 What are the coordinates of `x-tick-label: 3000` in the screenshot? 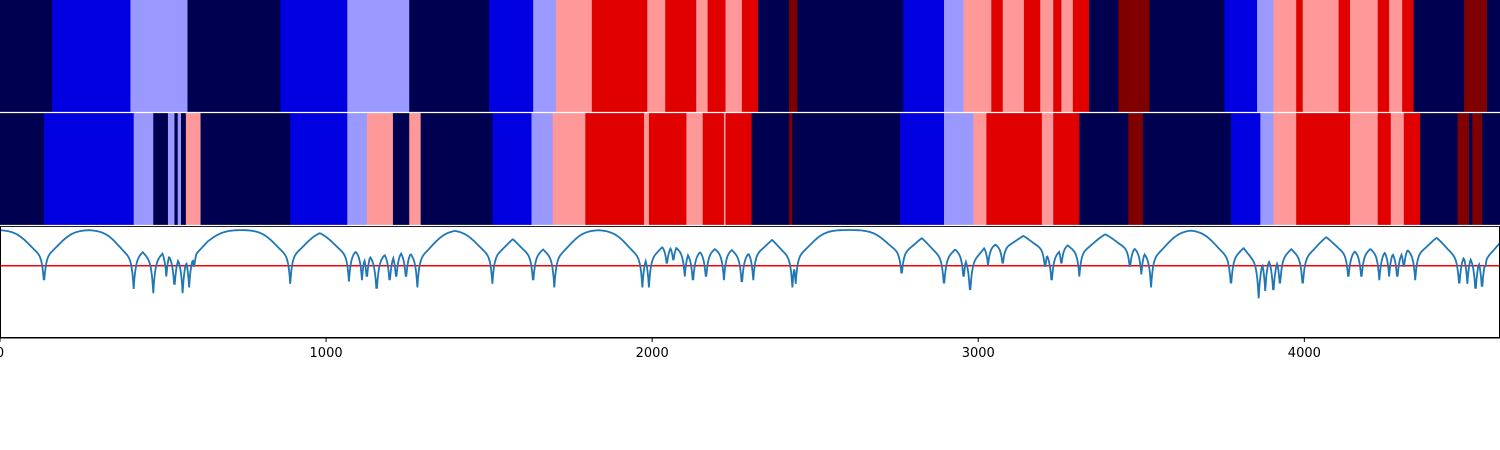 It's located at (978, 353).